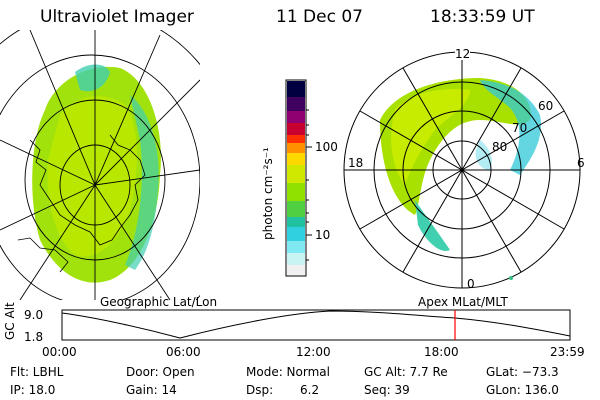 The width and height of the screenshot is (600, 400). I want to click on uv-emission-core, so click(92, 176).